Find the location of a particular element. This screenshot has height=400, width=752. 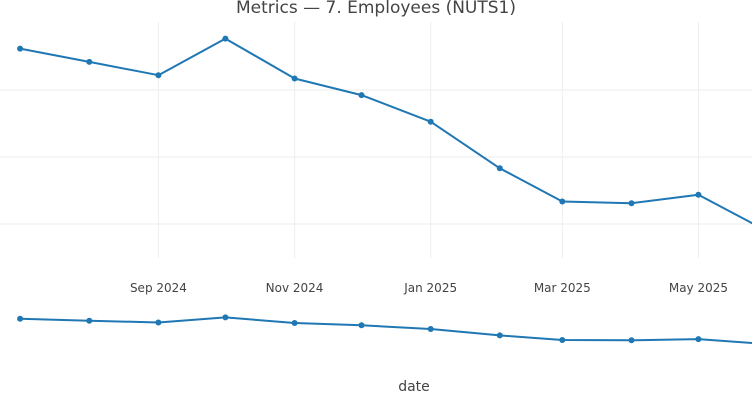

x-tick-label: Sep 2024 is located at coordinates (158, 288).